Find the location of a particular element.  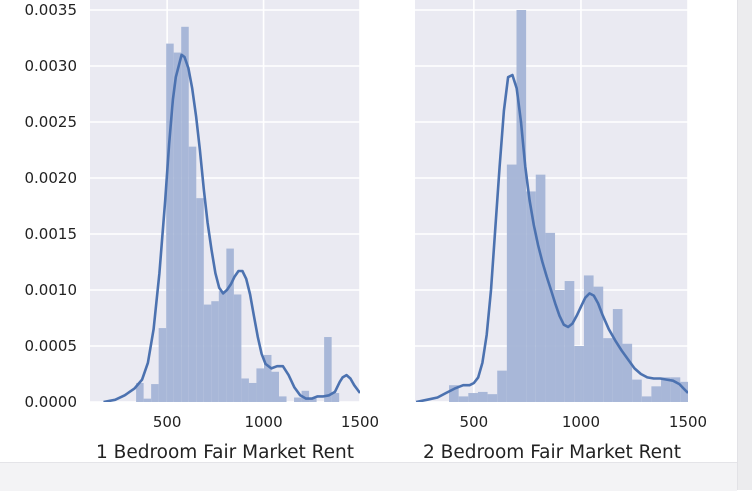

bottom-strip is located at coordinates (368, 476).